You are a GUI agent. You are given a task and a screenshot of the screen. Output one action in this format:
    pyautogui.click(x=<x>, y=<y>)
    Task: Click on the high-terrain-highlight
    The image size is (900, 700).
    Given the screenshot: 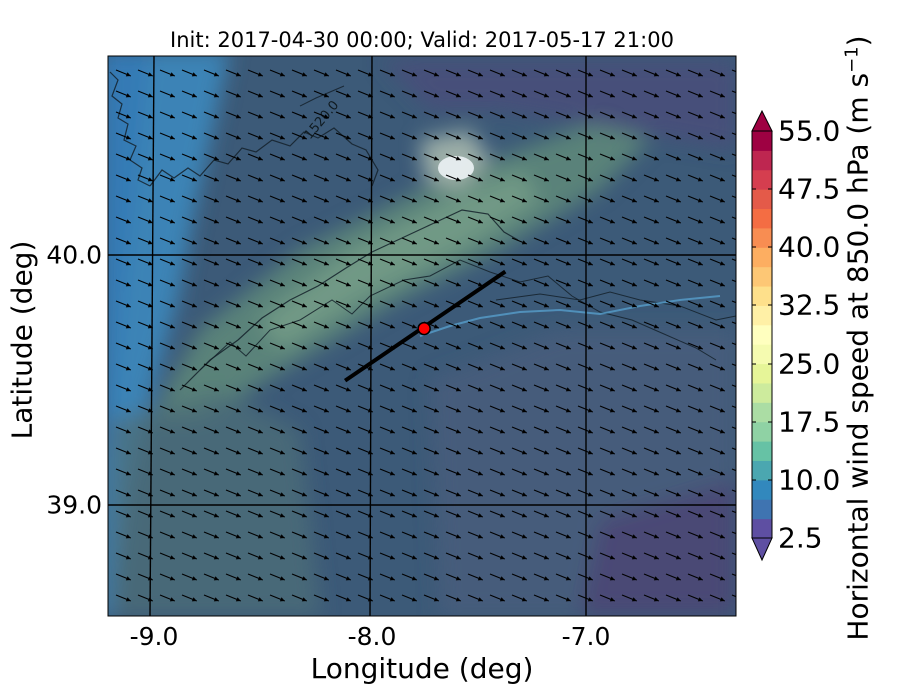 What is the action you would take?
    pyautogui.click(x=456, y=168)
    